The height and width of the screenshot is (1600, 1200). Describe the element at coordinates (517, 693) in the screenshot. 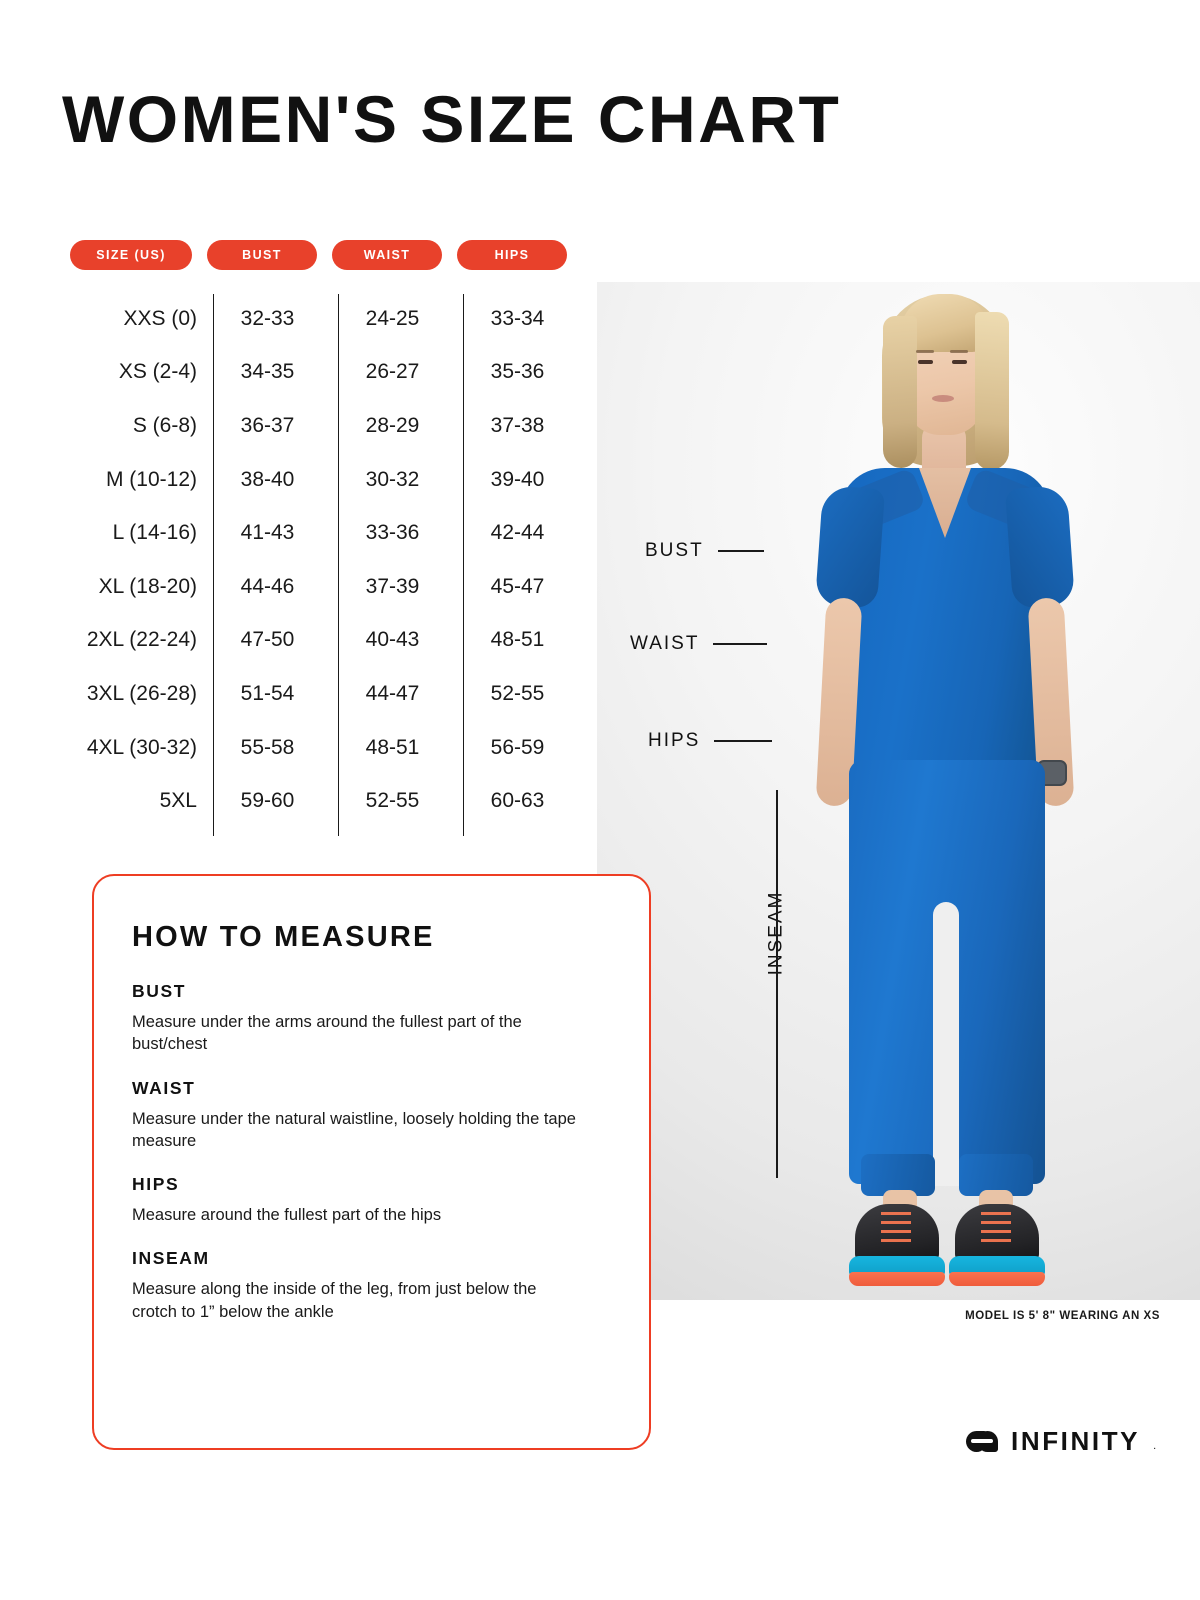

I see `cell-hips: 52-55` at that location.